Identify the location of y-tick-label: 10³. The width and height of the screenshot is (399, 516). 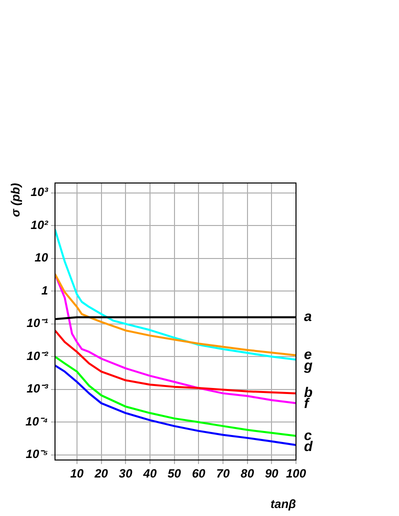
(40, 192).